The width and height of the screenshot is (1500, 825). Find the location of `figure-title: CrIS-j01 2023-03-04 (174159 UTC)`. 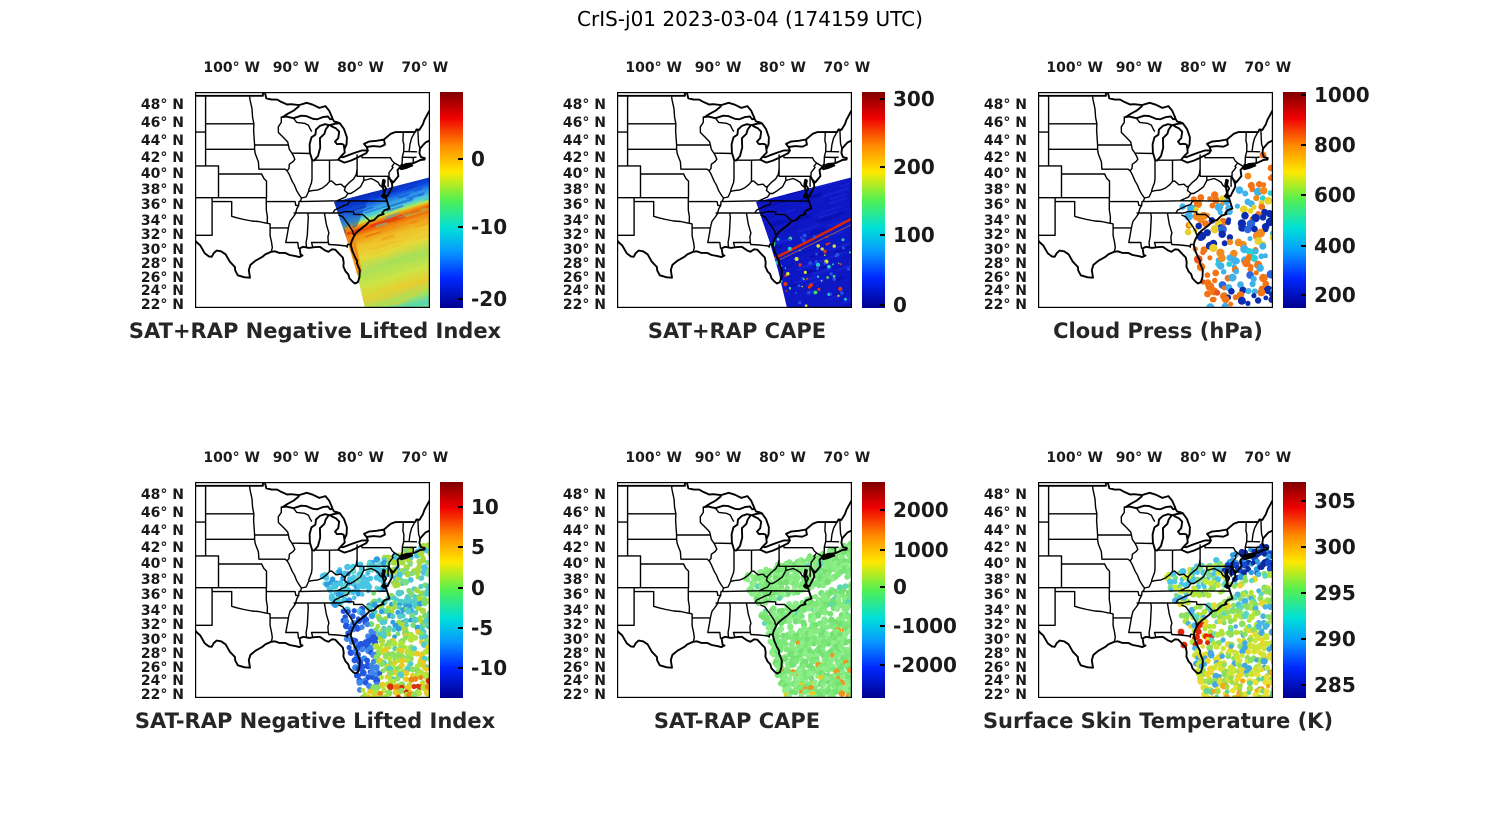

figure-title: CrIS-j01 2023-03-04 (174159 UTC) is located at coordinates (750, 19).